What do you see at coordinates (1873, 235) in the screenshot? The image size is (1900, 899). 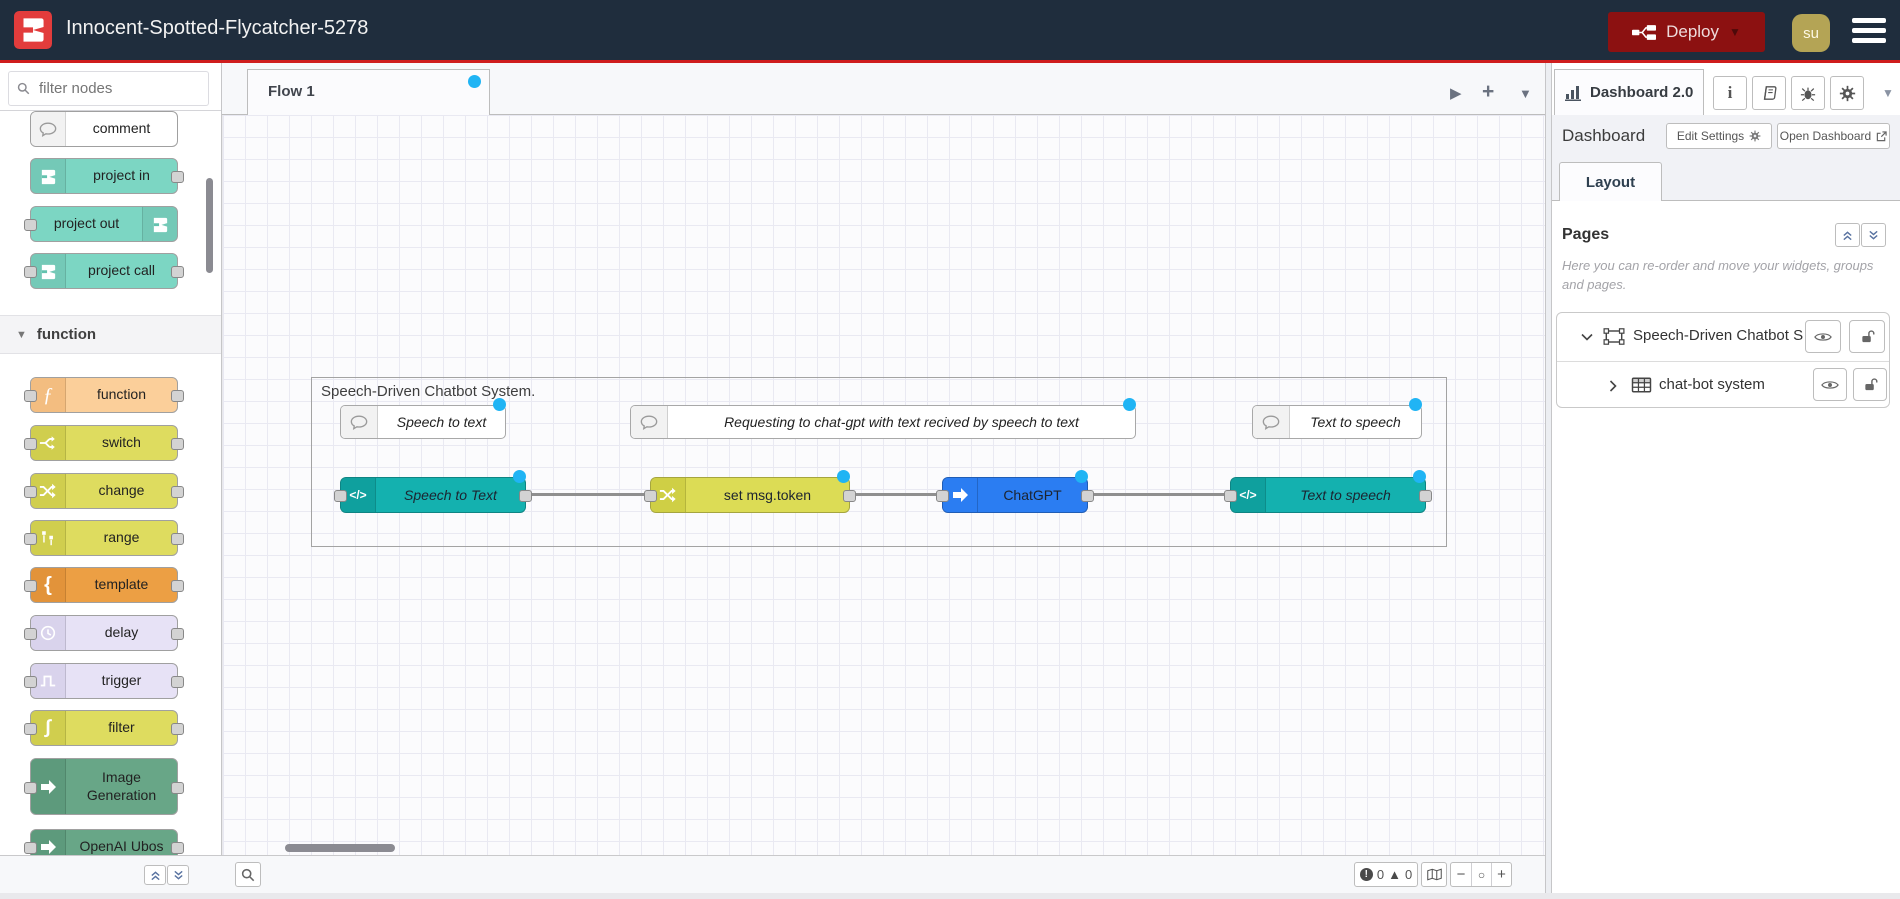 I see `pages-expand-all-button` at bounding box center [1873, 235].